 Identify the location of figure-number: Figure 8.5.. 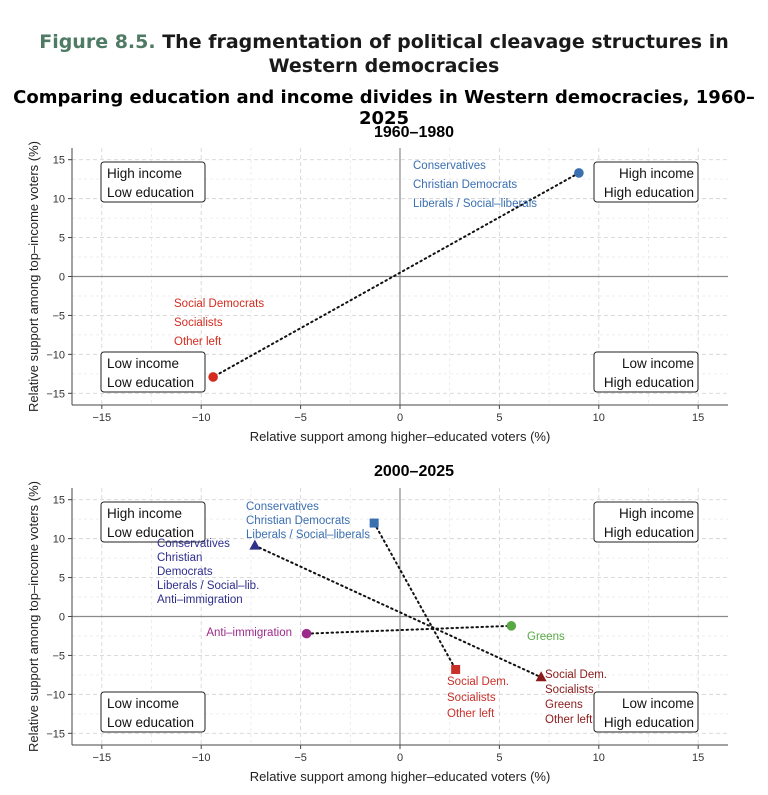
(97, 42).